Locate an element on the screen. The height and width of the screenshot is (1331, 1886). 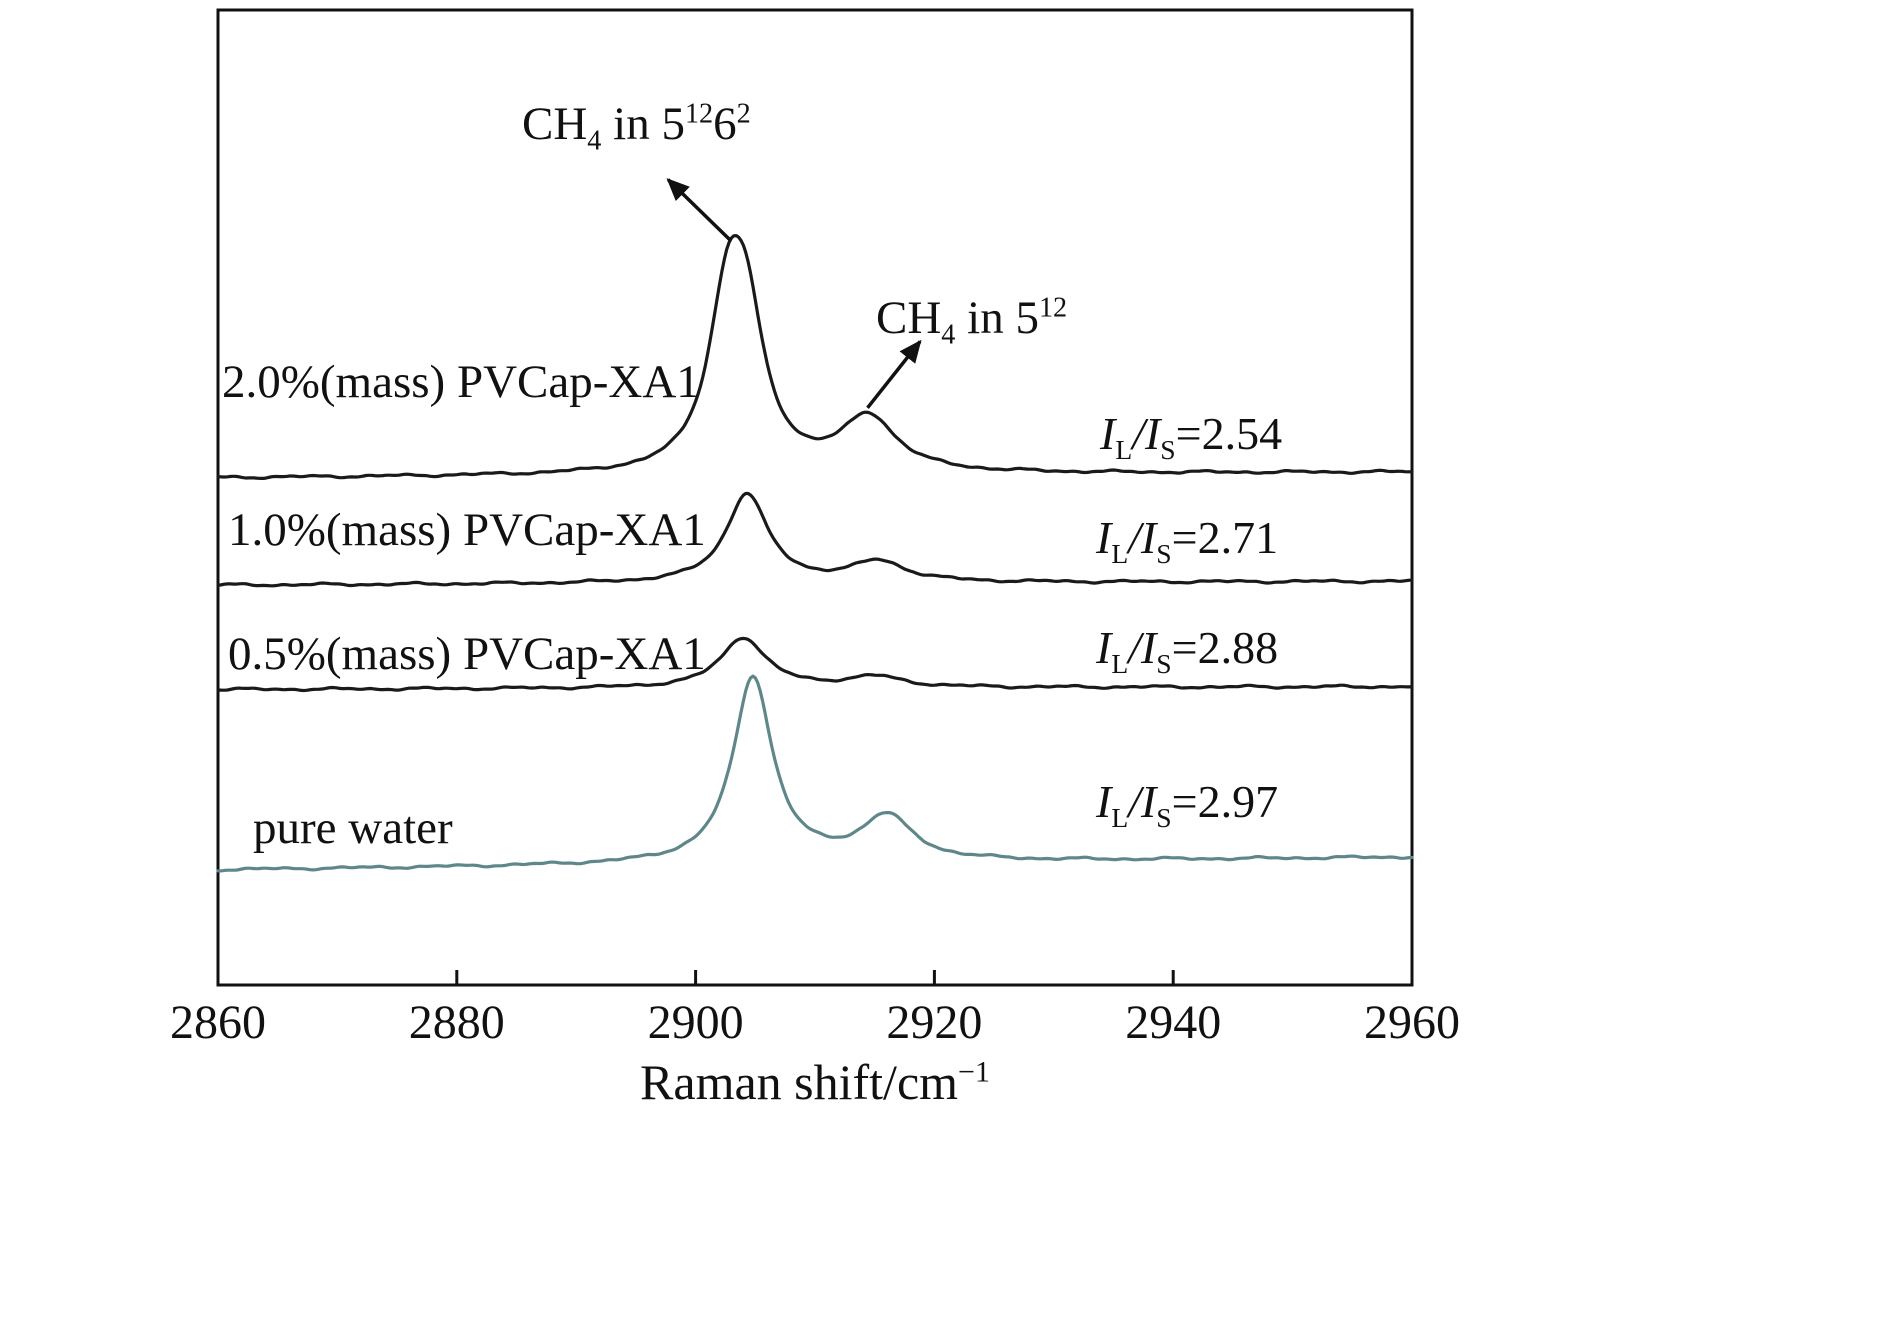
ratio-label-2.97: IL/IS=2.97 is located at coordinates (1187, 805).